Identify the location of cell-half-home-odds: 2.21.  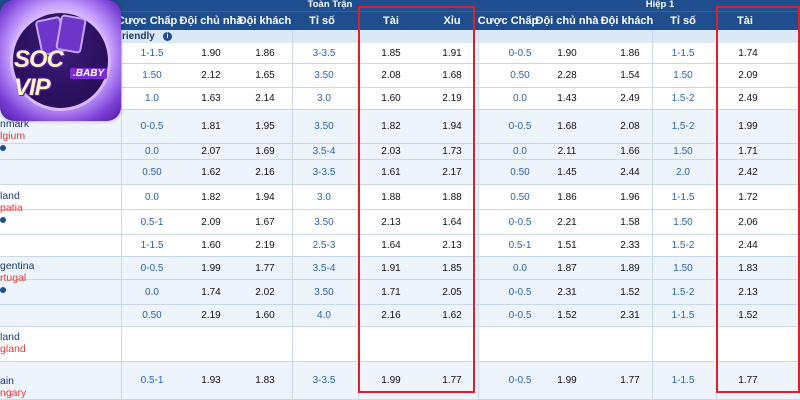
(567, 222).